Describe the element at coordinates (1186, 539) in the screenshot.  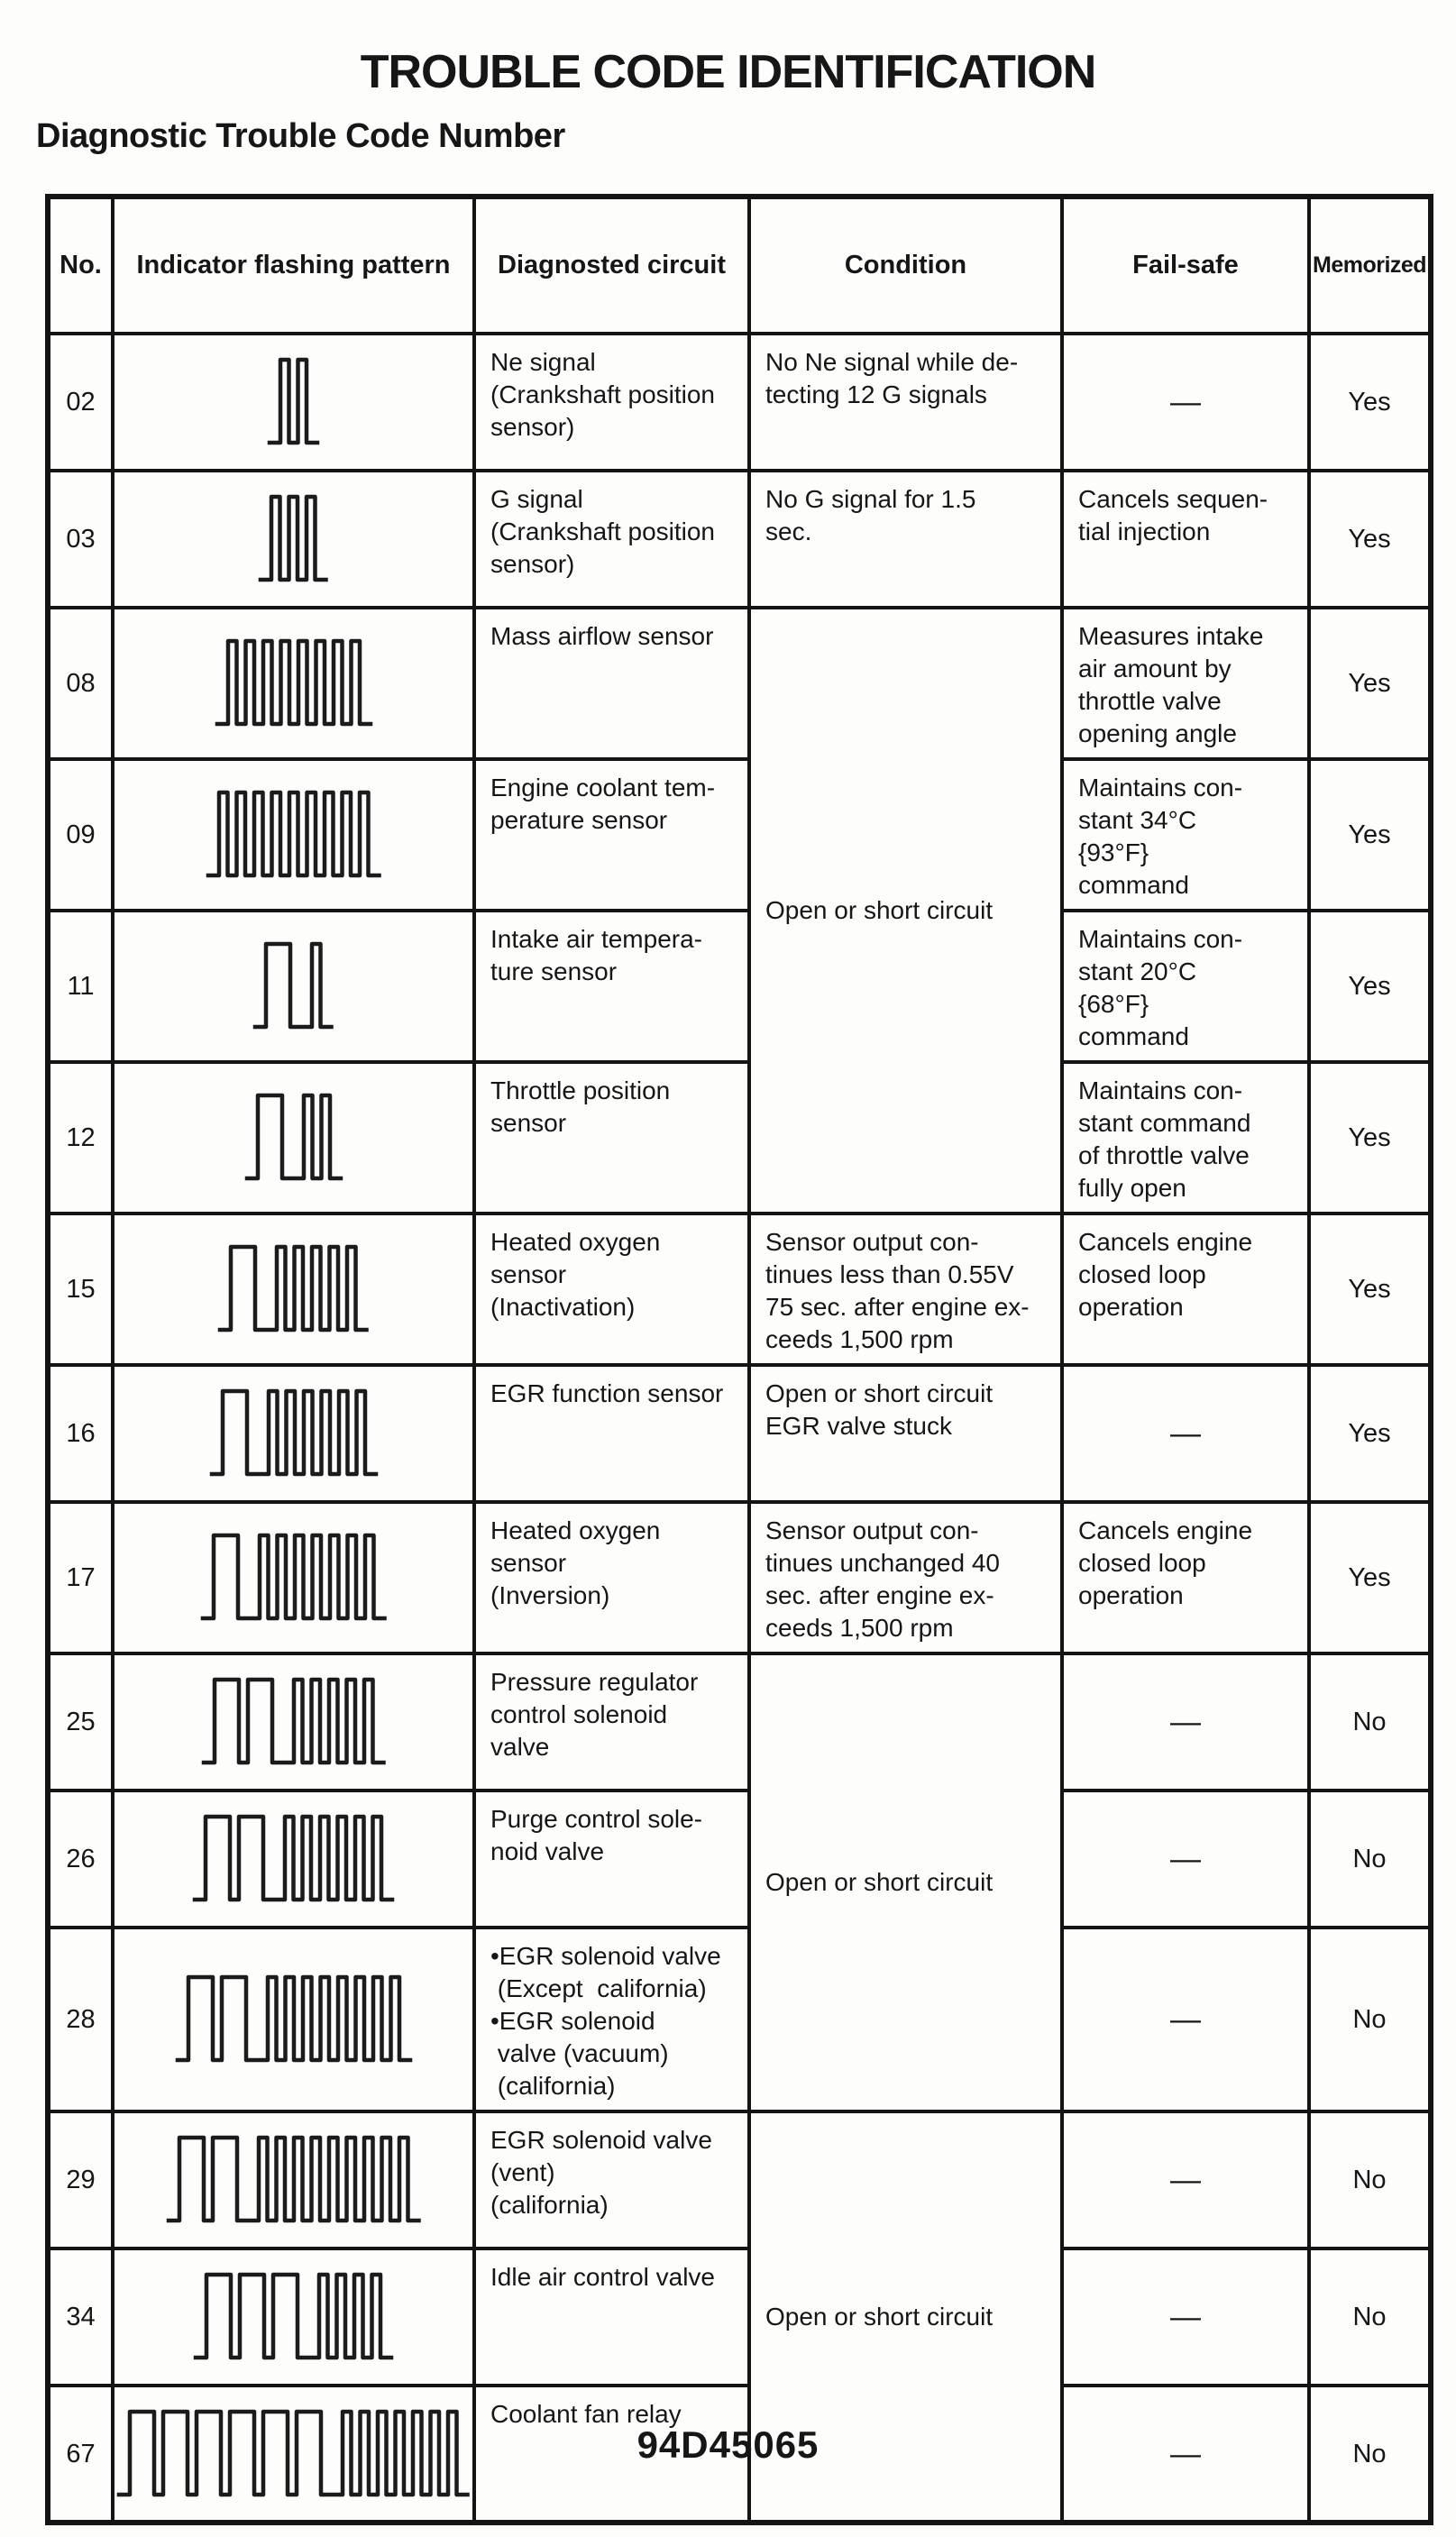
I see `fail-safe-cell: Cancels sequen- tial injection` at that location.